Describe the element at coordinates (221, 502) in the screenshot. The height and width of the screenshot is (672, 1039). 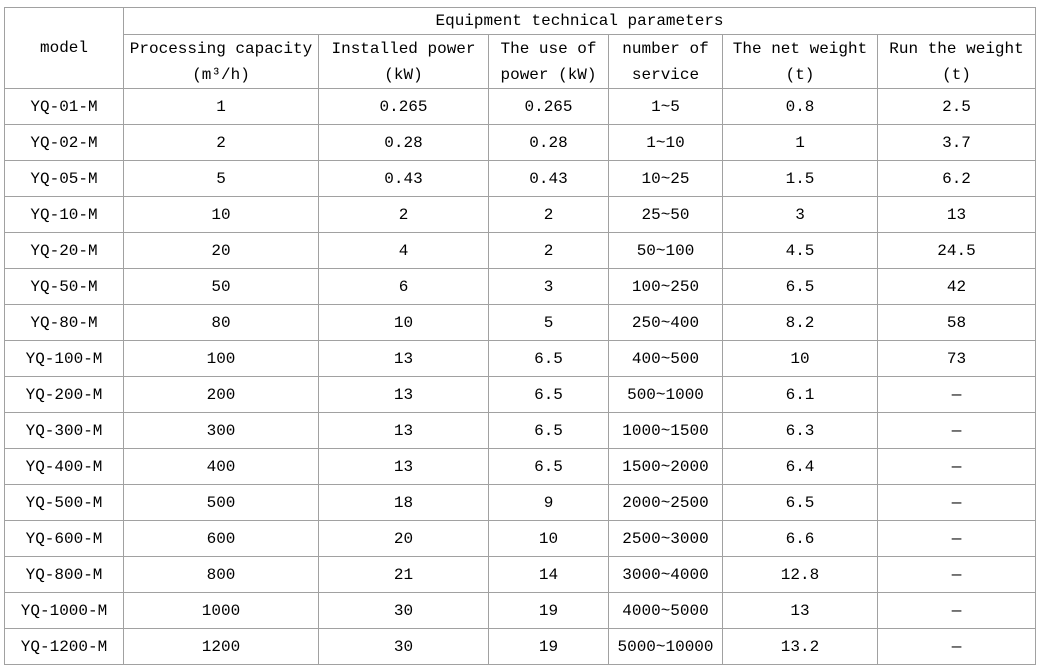
I see `value-cell: 500` at that location.